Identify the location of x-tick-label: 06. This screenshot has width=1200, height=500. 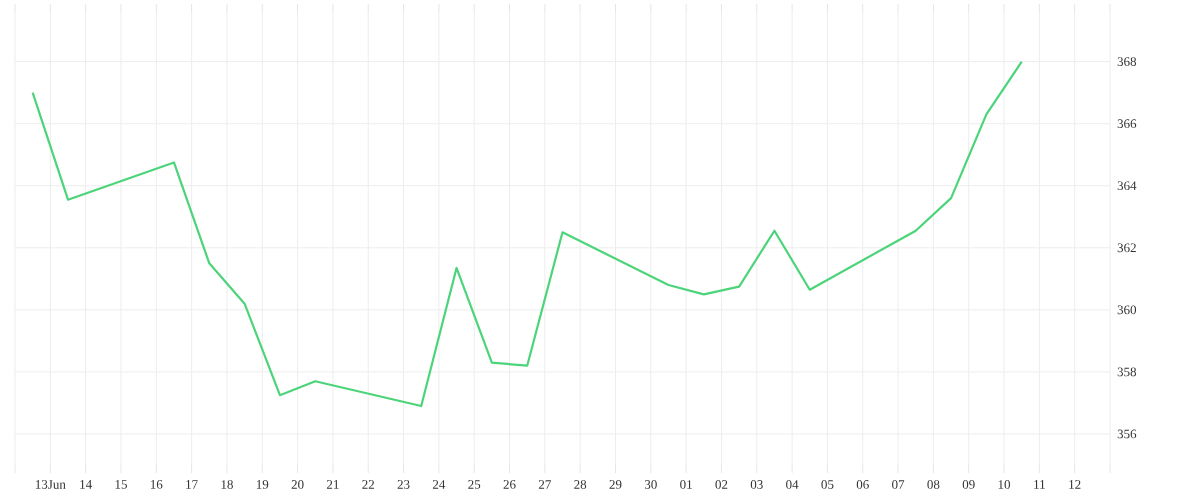
(862, 484).